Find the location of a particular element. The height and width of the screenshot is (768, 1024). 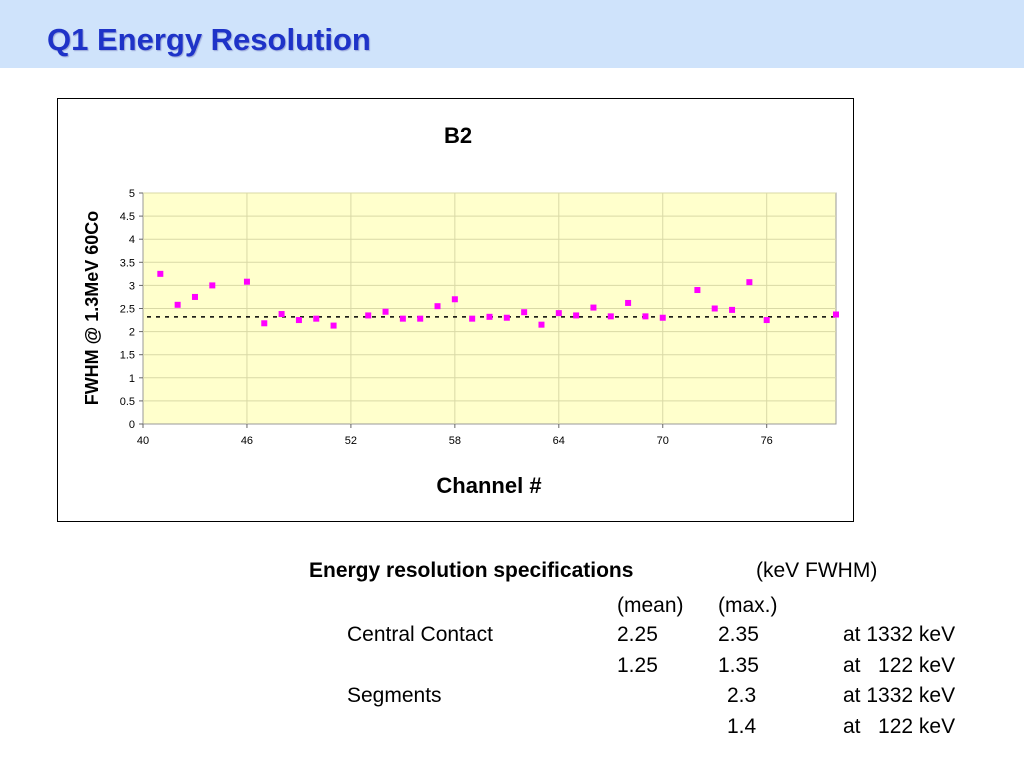

x-axis-label: Channel # is located at coordinates (488, 485).